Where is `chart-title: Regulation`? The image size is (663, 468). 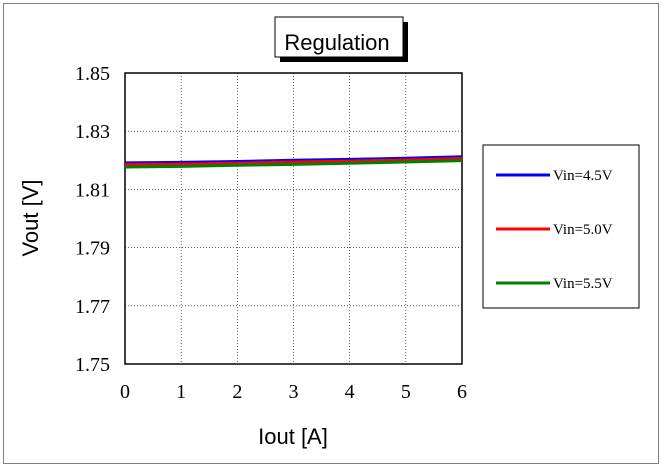
chart-title: Regulation is located at coordinates (336, 42).